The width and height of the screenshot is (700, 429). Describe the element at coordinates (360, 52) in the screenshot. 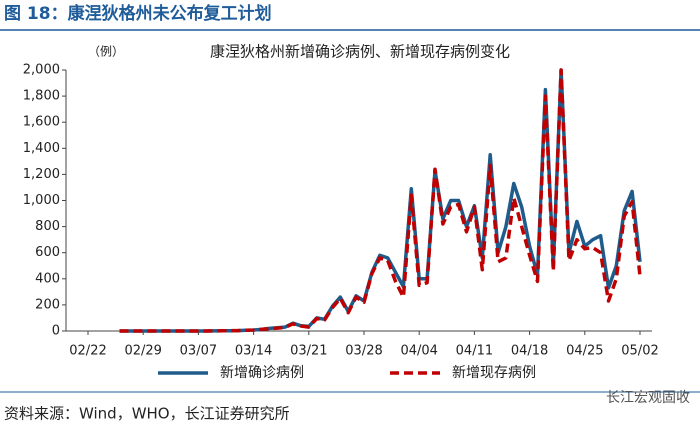

I see `chart-title: 康涅狄格州新增确诊病例、新增现存病例变化` at that location.